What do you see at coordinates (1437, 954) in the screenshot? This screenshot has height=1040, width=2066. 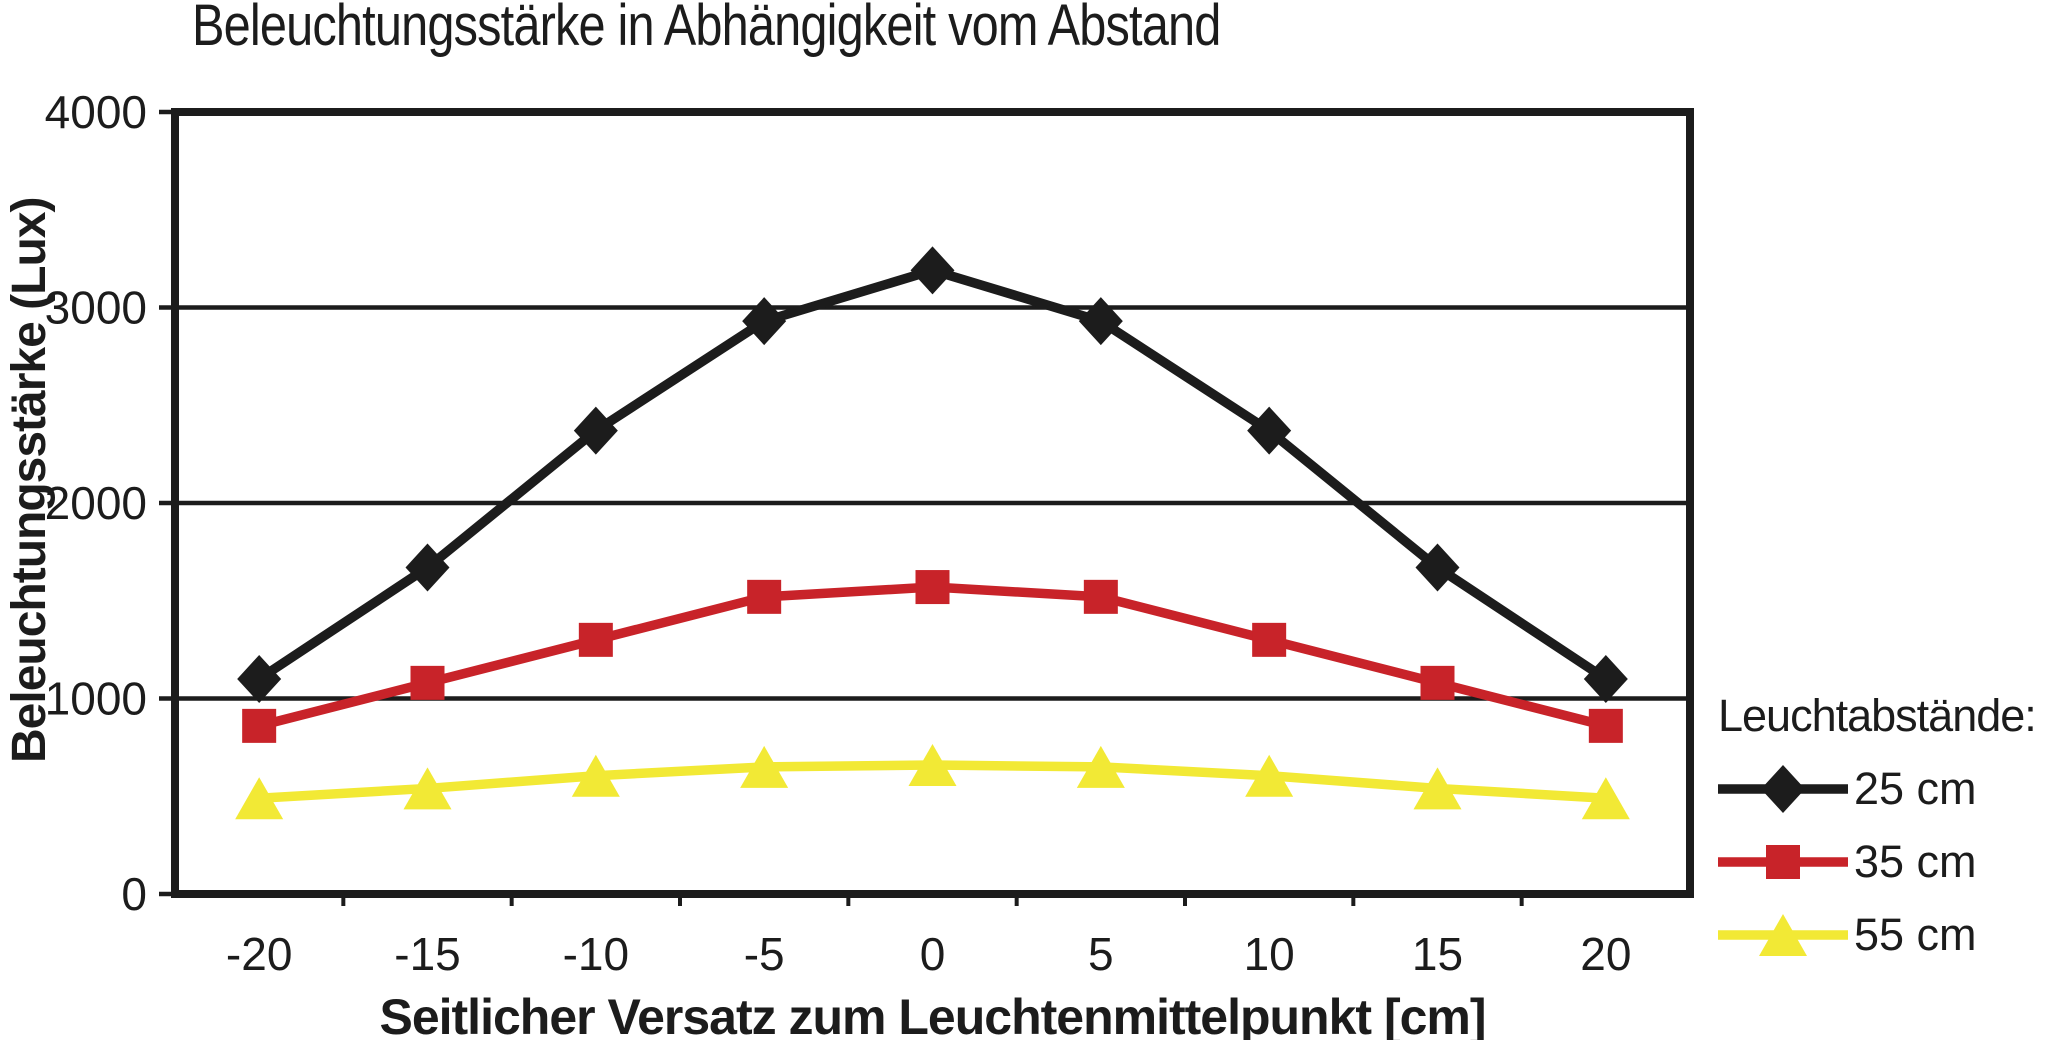 I see `x-tick-label: 15` at bounding box center [1437, 954].